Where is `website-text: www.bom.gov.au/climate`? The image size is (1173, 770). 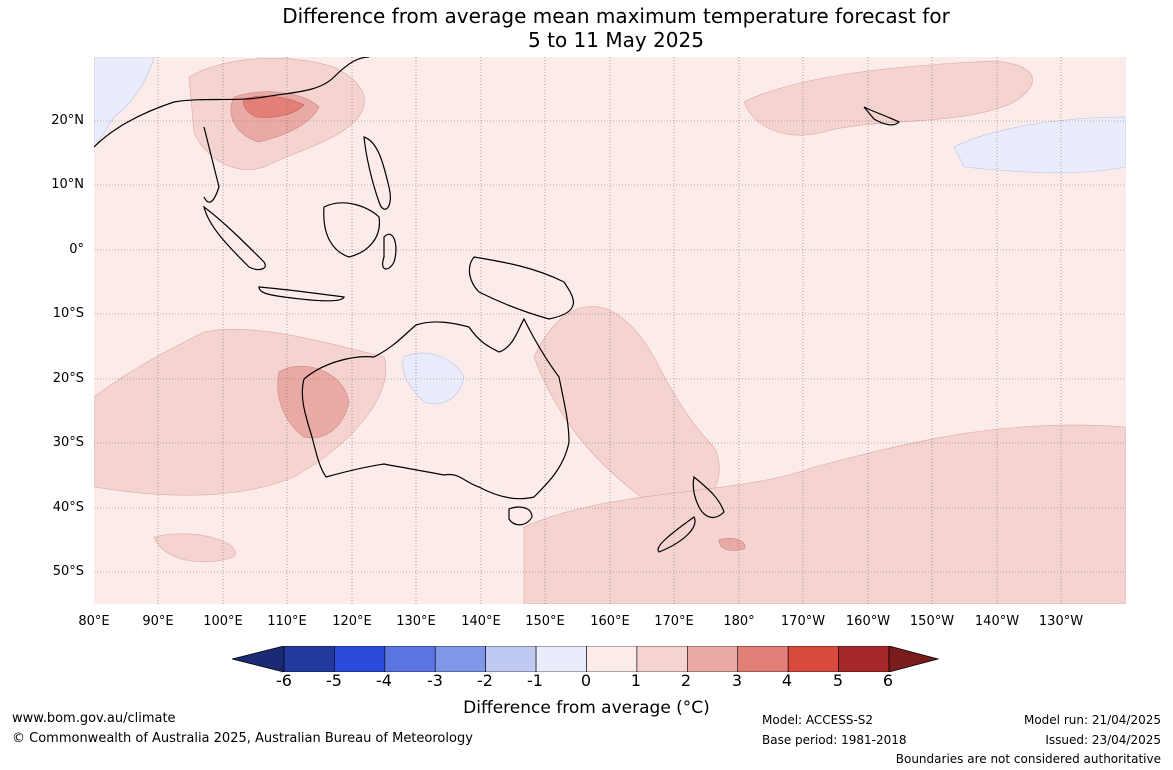 website-text: www.bom.gov.au/climate is located at coordinates (94, 718).